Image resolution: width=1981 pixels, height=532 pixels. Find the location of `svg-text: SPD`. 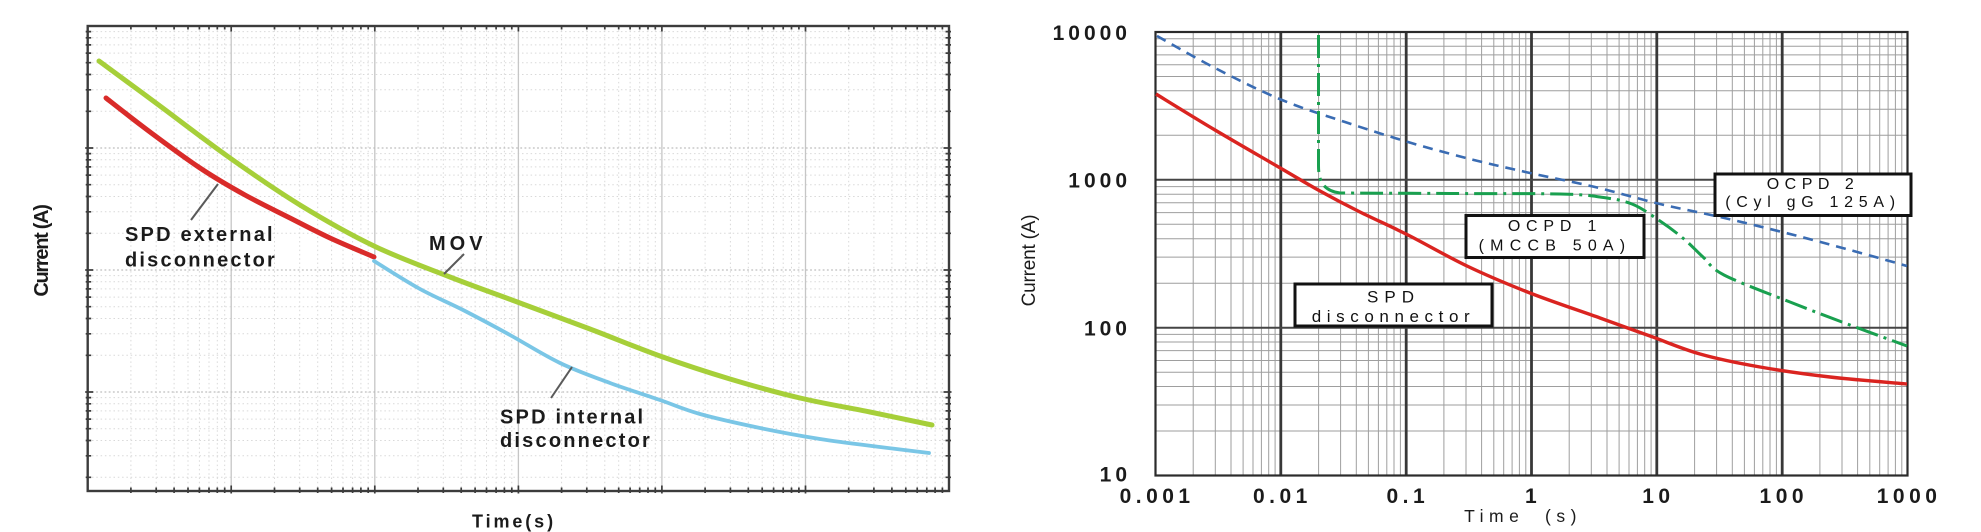

svg-text: SPD is located at coordinates (1393, 297).